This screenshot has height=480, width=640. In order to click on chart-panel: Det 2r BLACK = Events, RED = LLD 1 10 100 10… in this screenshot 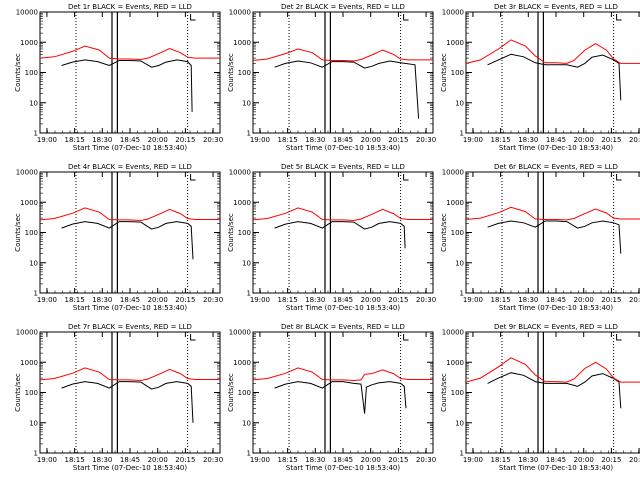, I will do `click(331, 77)`.